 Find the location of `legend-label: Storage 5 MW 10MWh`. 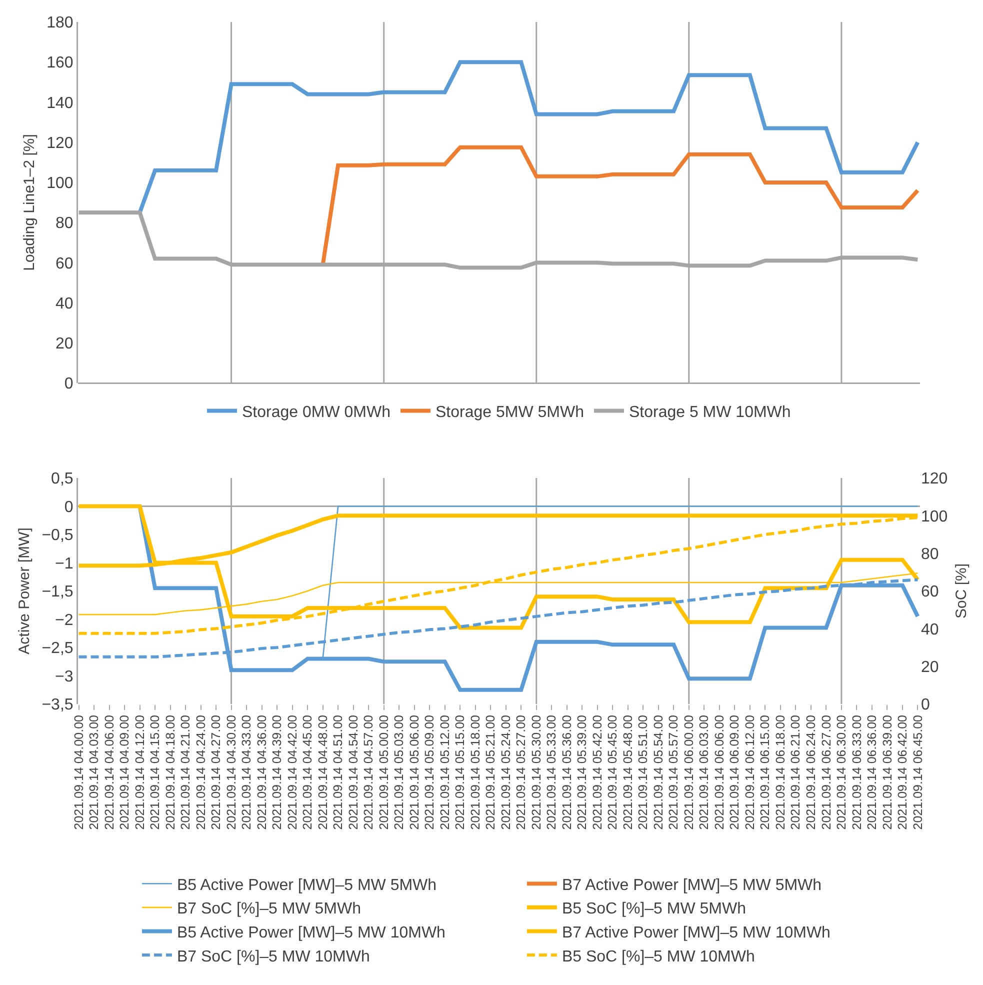

legend-label: Storage 5 MW 10MWh is located at coordinates (709, 412).